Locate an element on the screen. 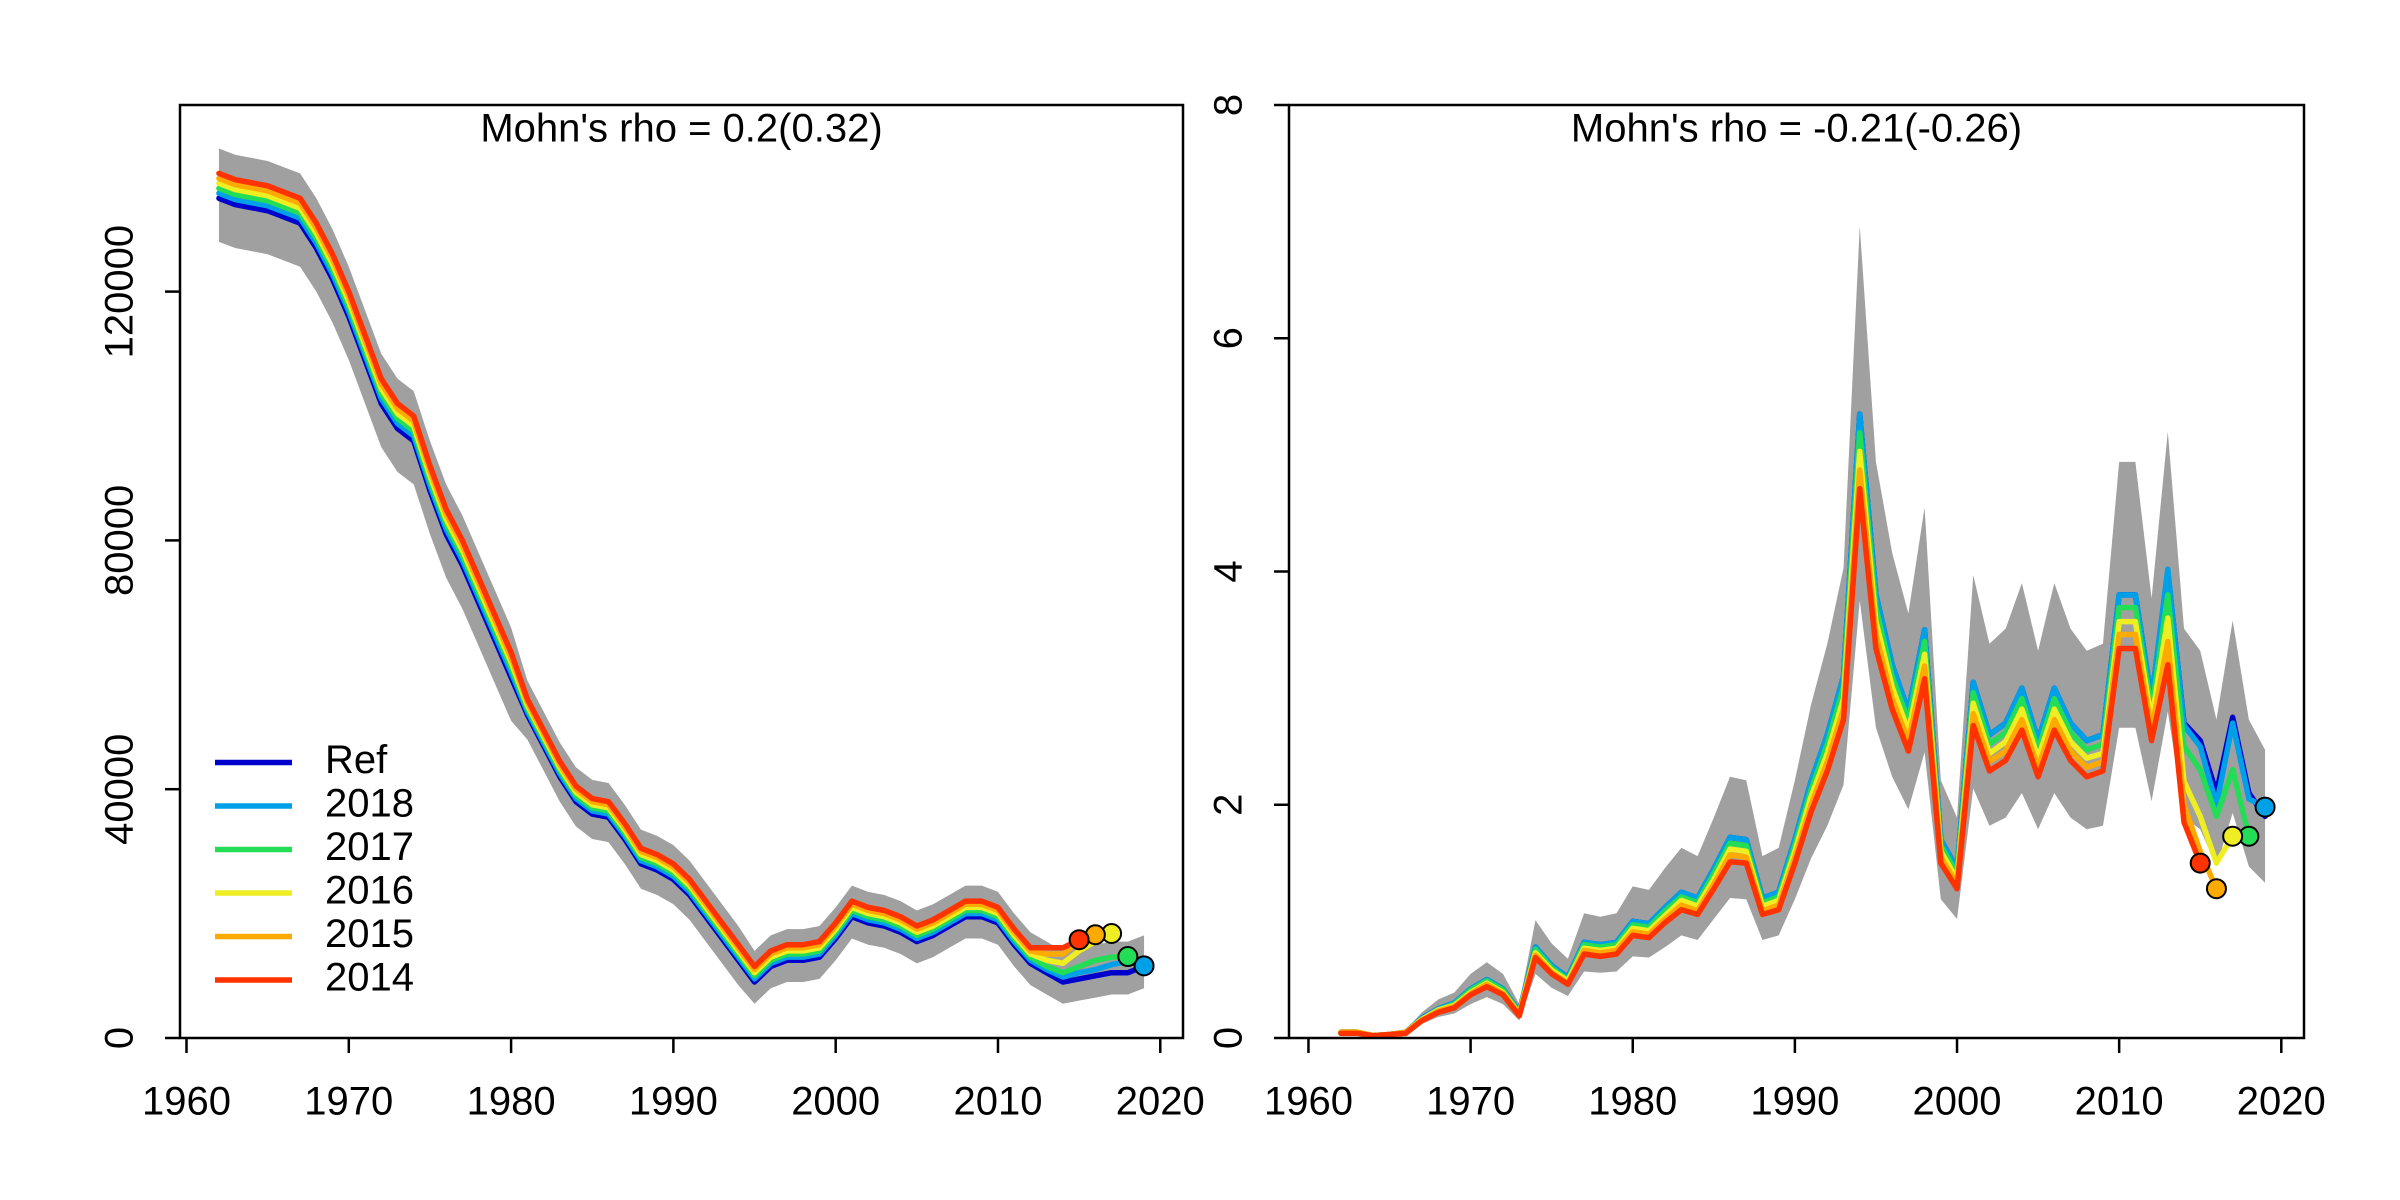 Image resolution: width=2400 pixels, height=1200 pixels. panel-title: Mohn's rho = -0.21(-0.26) is located at coordinates (1796, 129).